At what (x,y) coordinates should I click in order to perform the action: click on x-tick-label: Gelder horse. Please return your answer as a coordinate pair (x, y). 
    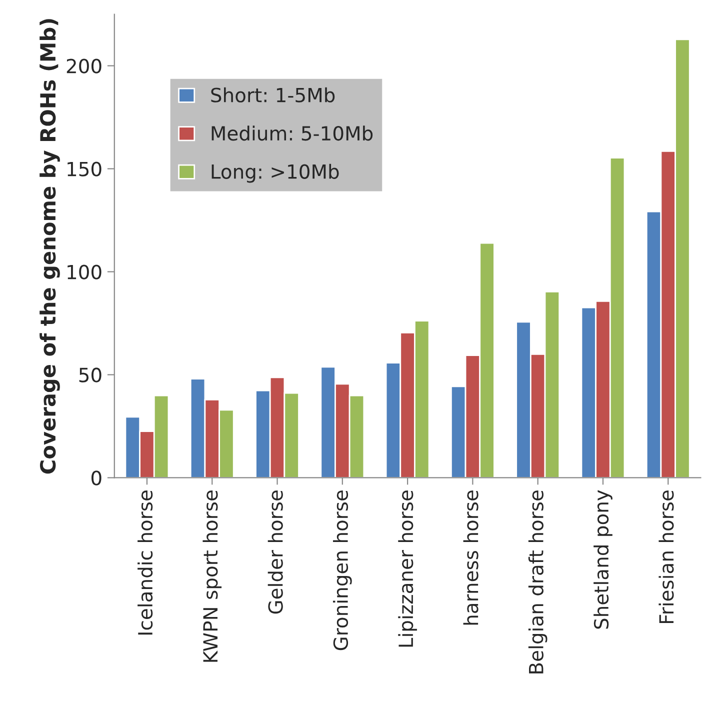
    Looking at the image, I should click on (275, 552).